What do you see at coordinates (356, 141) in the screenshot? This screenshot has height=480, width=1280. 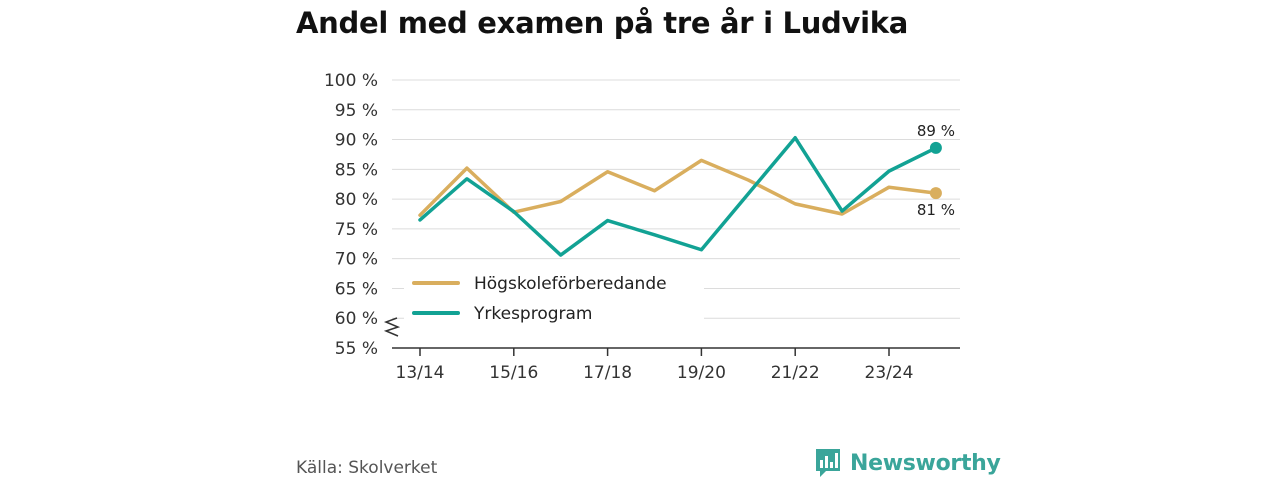 I see `y-tick-label: 90 %` at bounding box center [356, 141].